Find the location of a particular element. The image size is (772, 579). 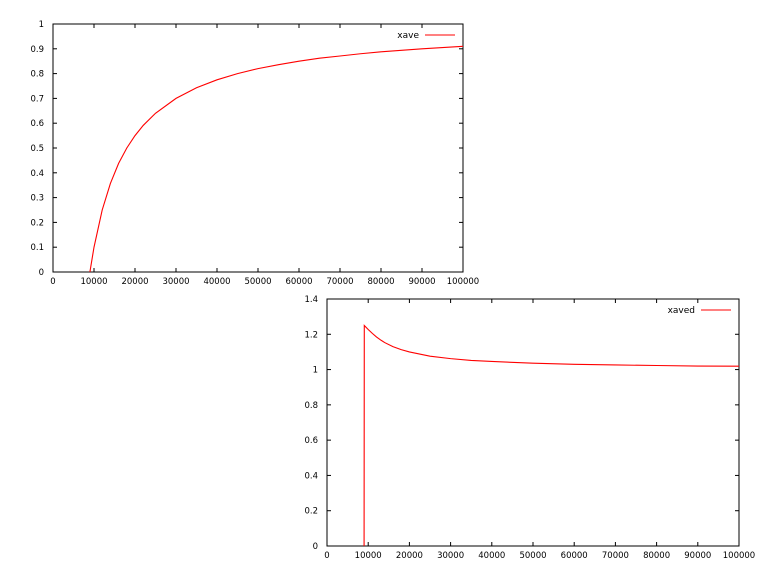

y-tick-label: 0.3 is located at coordinates (37, 199).